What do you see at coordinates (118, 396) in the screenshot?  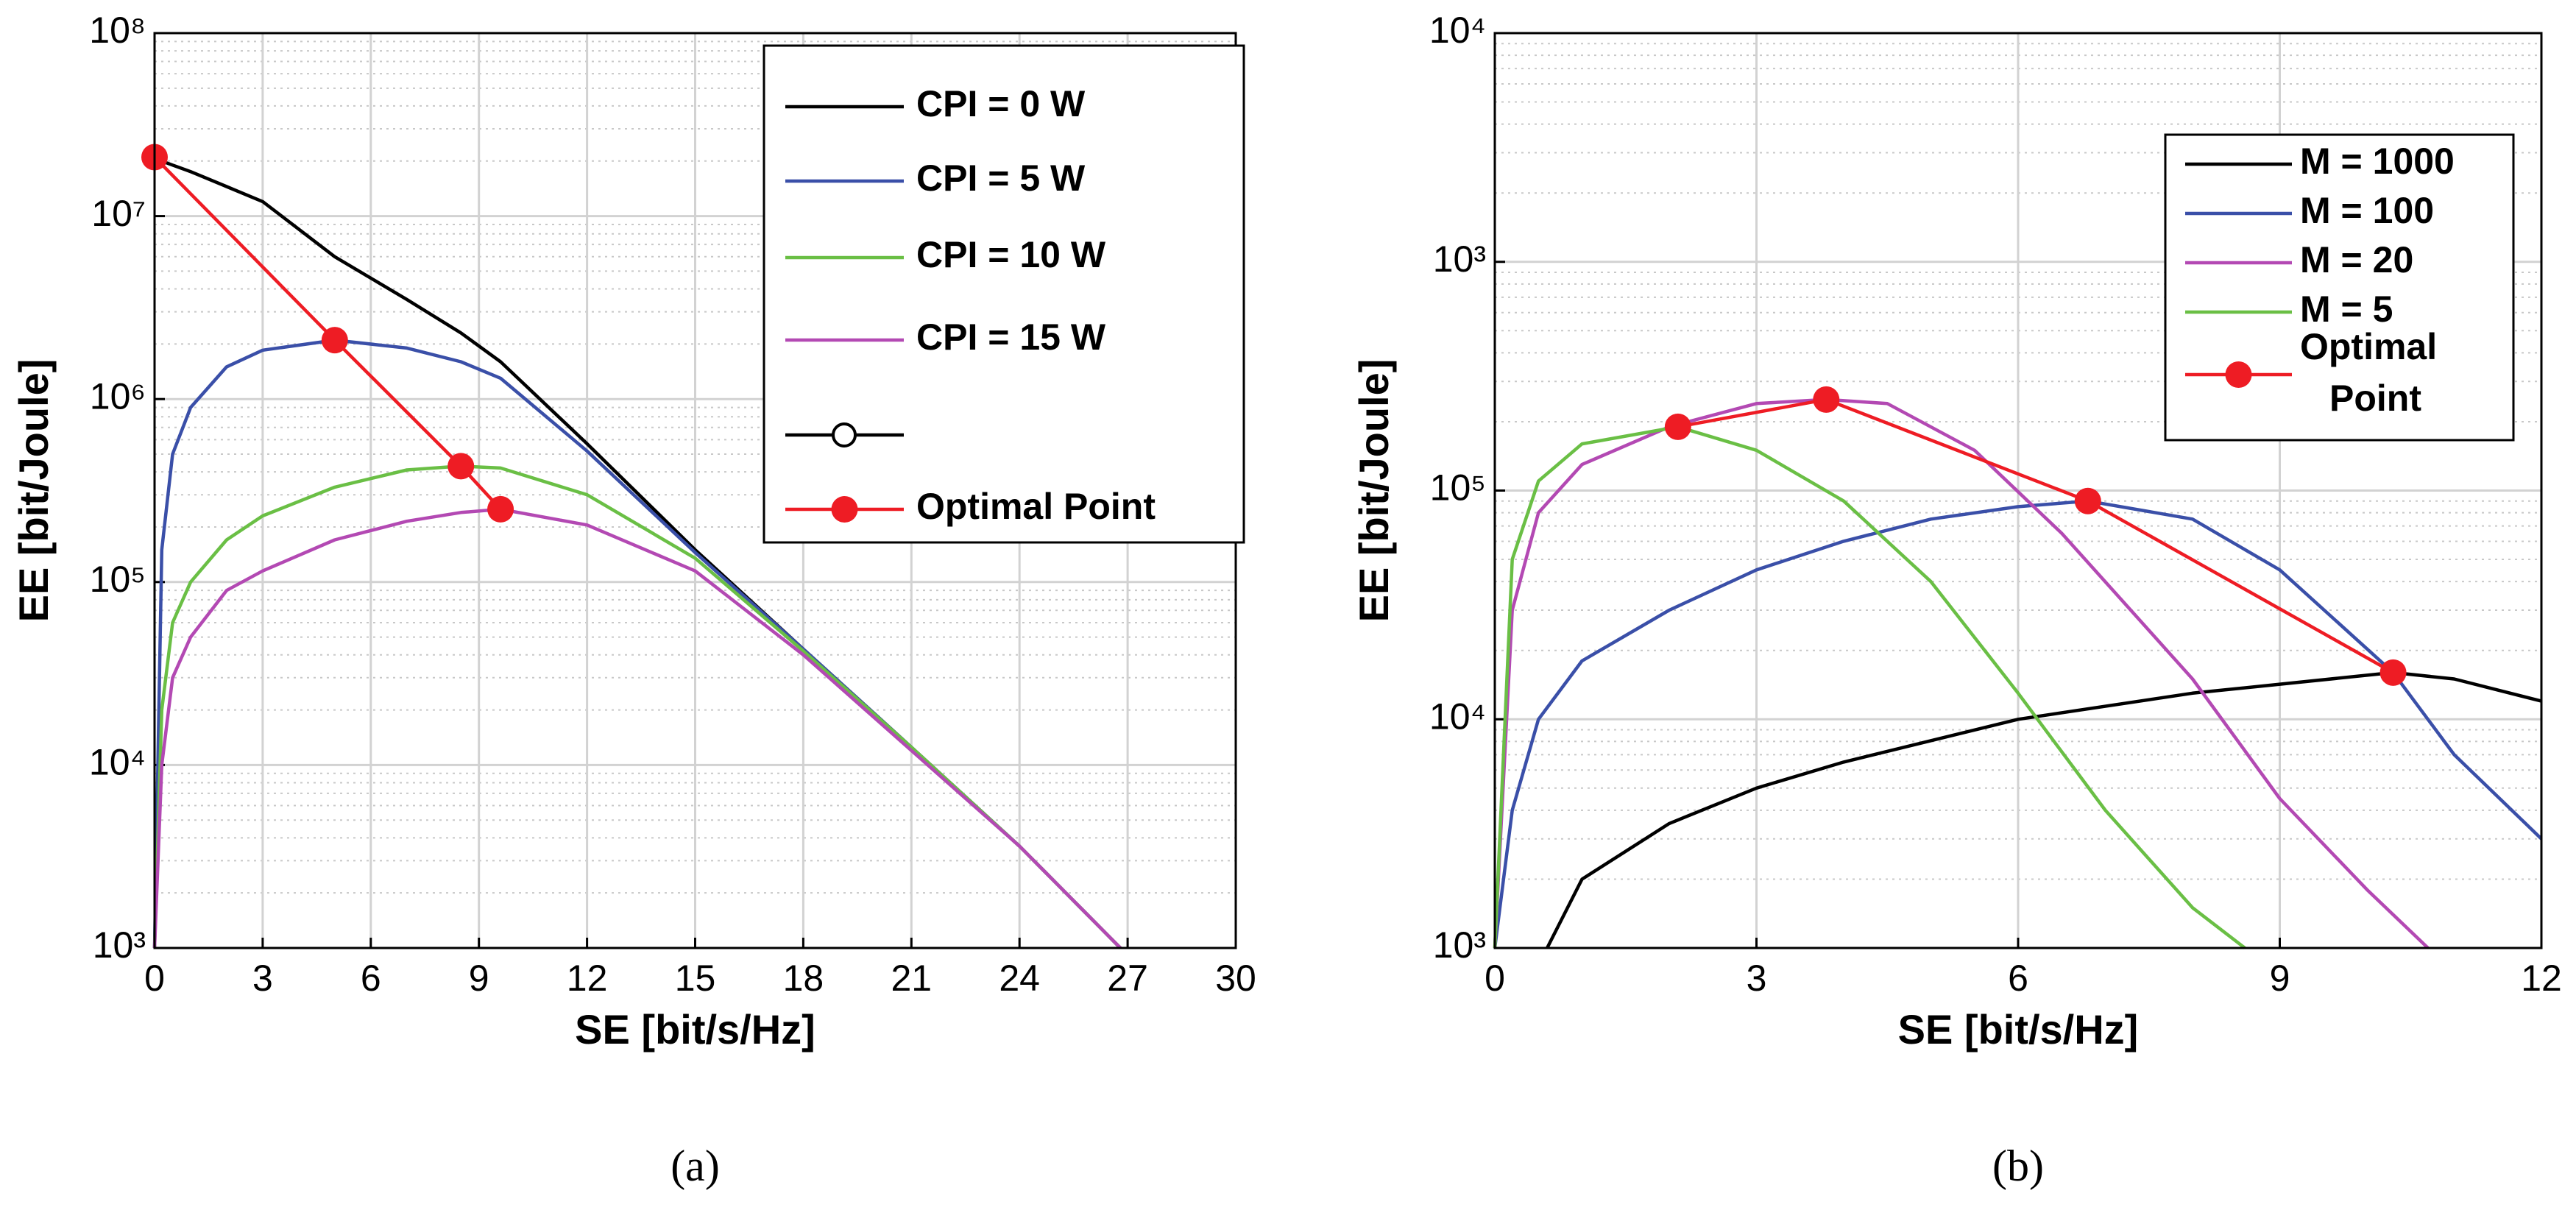 I see `y-tick-label: 10⁶` at bounding box center [118, 396].